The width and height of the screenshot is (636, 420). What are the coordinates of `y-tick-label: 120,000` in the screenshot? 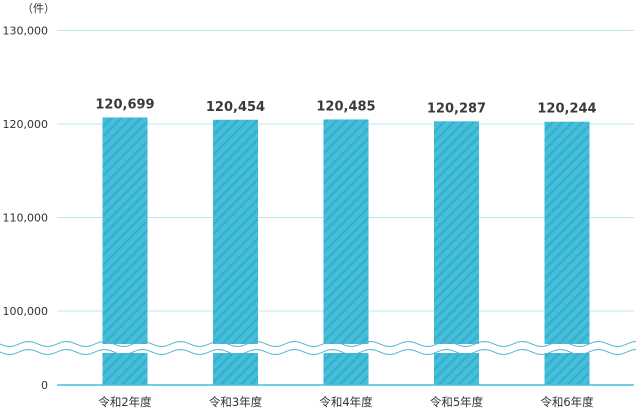 It's located at (26, 124).